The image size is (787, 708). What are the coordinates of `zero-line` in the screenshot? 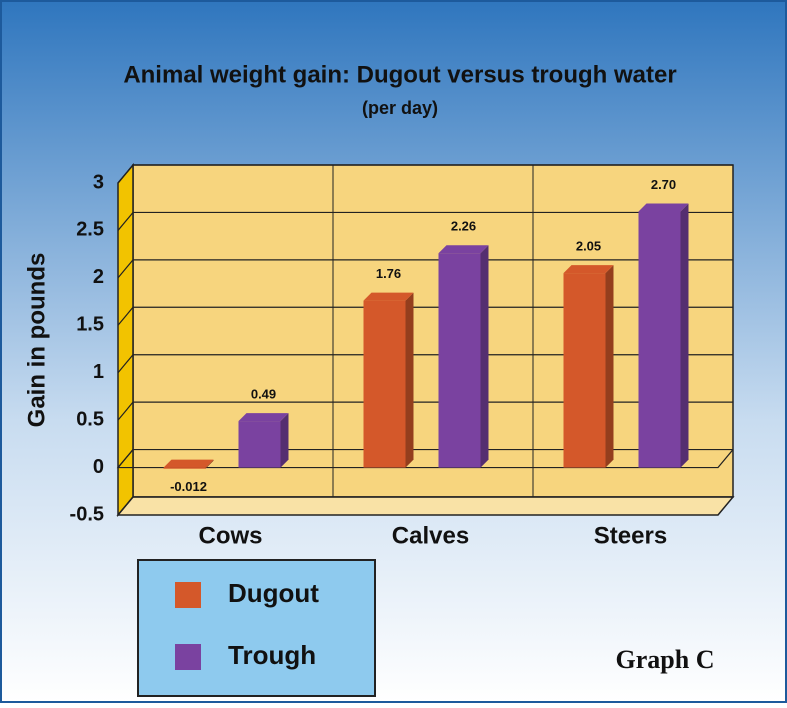 It's located at (425, 459).